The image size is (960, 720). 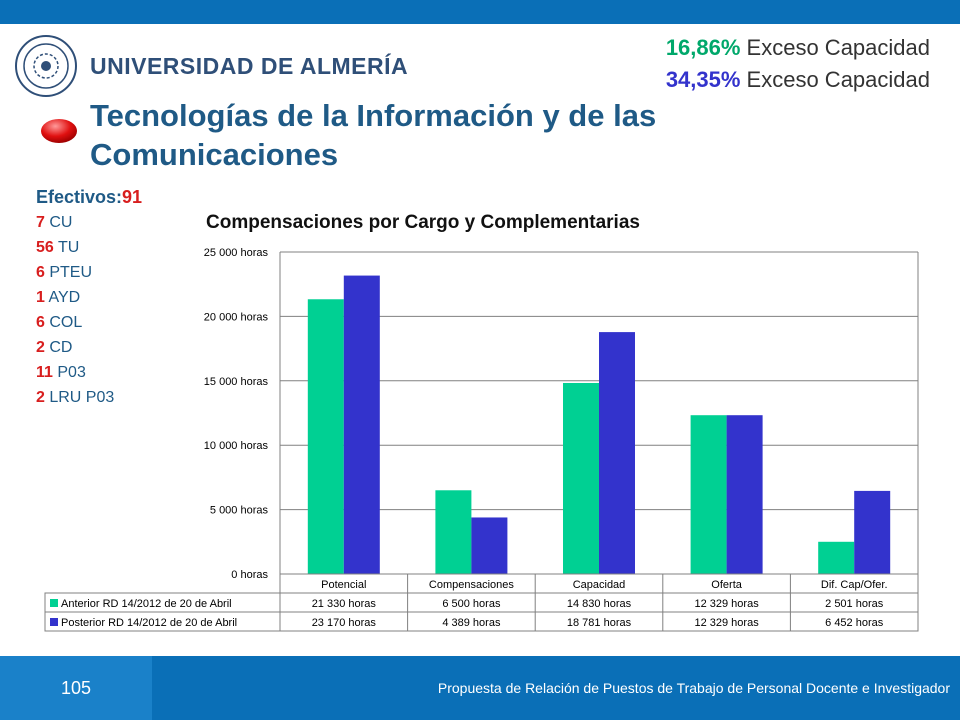 What do you see at coordinates (480, 12) in the screenshot?
I see `top-bar` at bounding box center [480, 12].